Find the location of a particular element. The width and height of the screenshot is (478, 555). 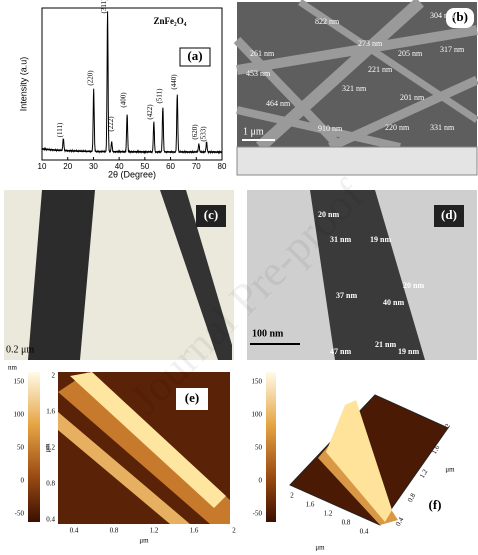

peak-label: (422) is located at coordinates (150, 112).